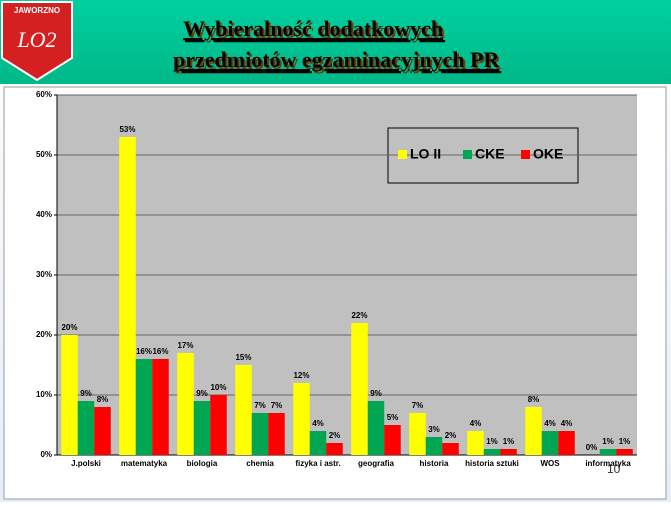  I want to click on data-label: 20%, so click(69, 327).